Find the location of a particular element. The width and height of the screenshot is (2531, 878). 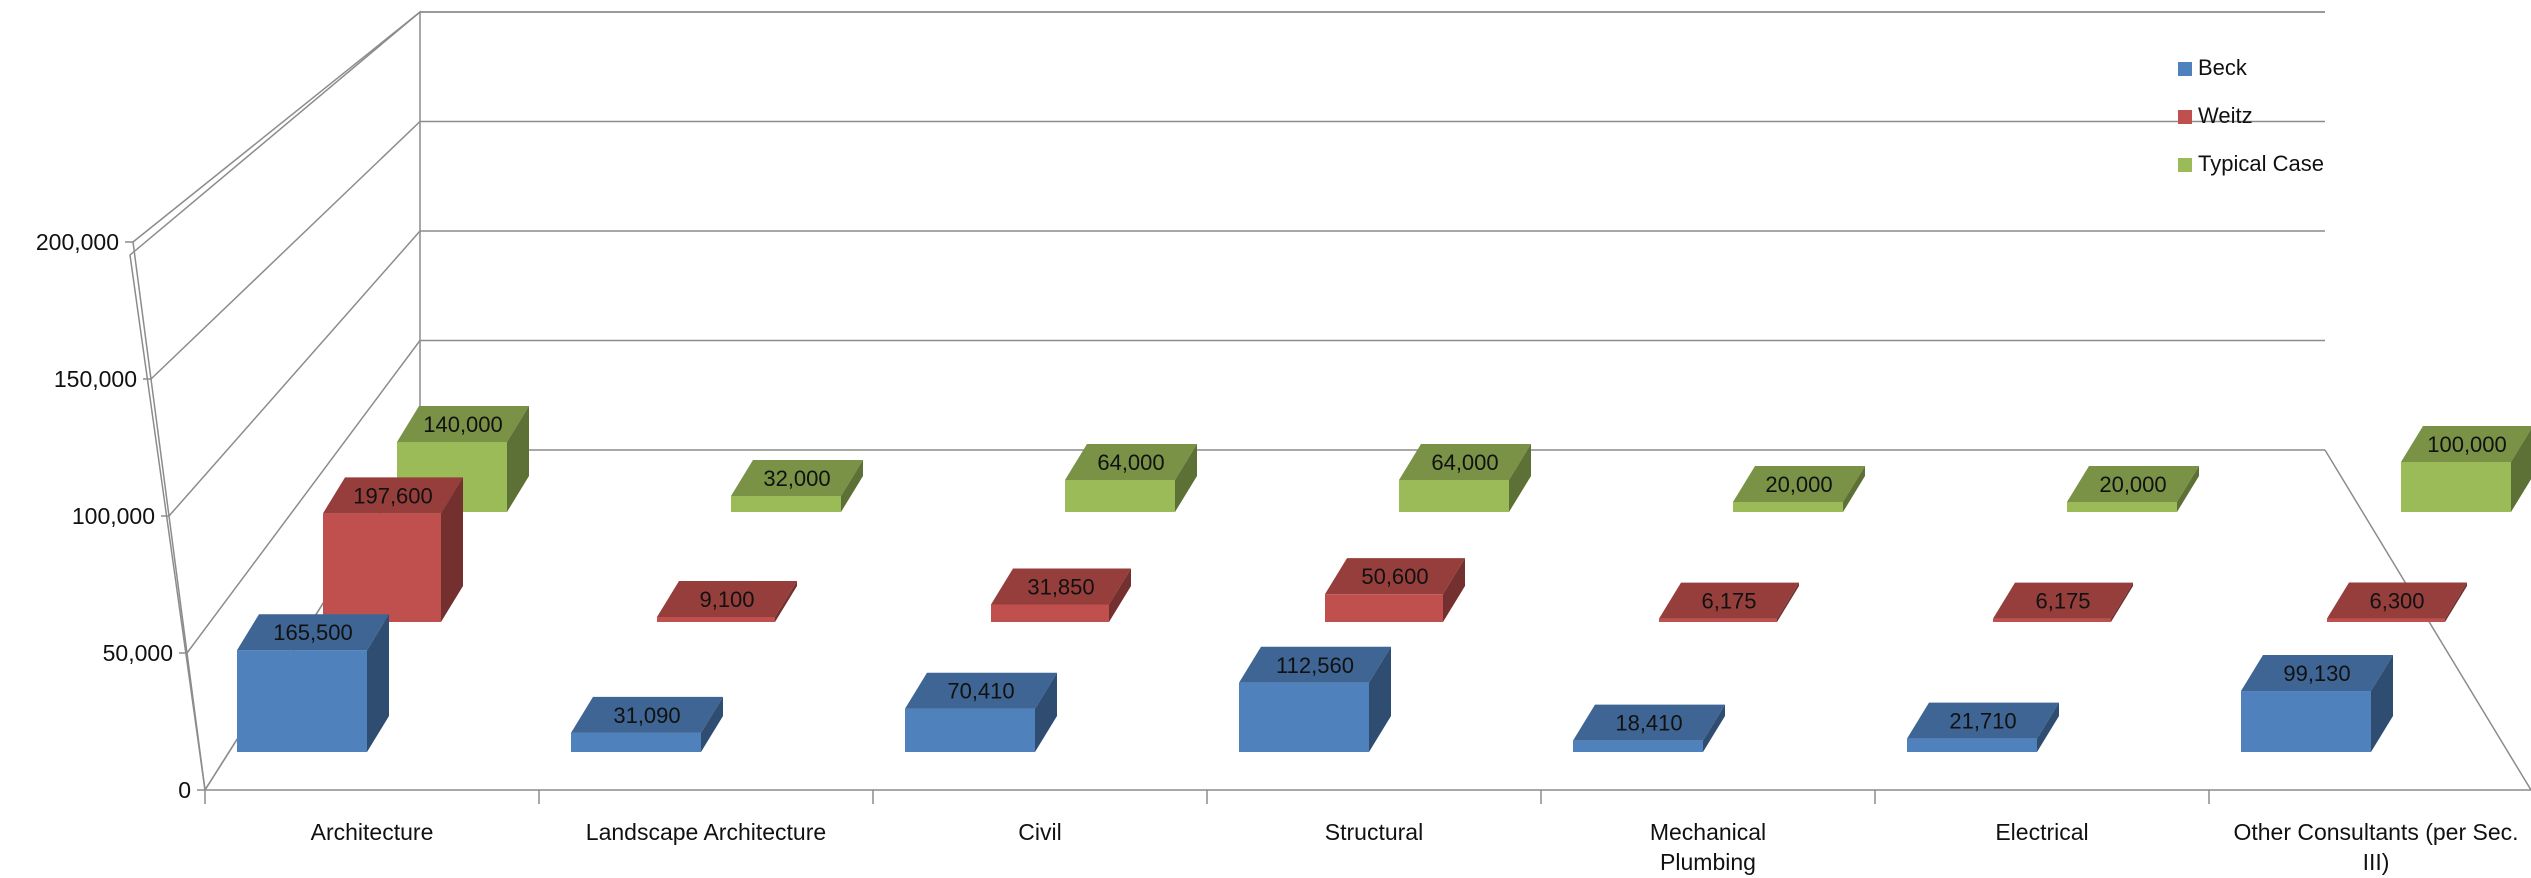

data-label: 9,100 is located at coordinates (726, 599).